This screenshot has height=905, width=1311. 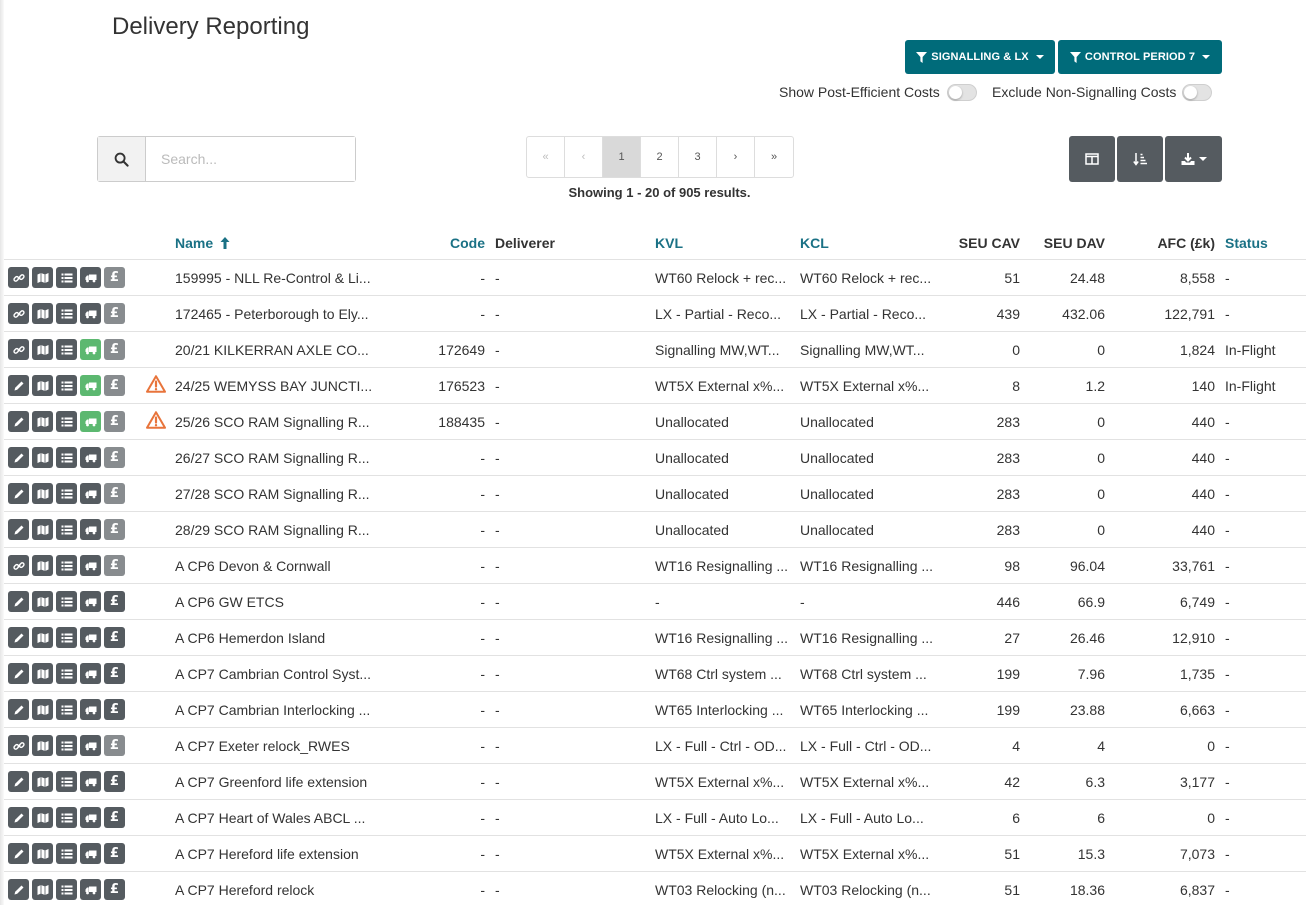 I want to click on pagination-prev: ‹, so click(x=584, y=157).